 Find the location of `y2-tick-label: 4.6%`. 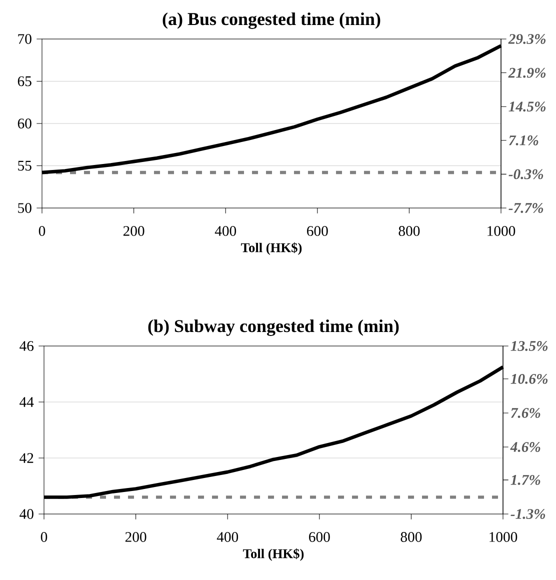

y2-tick-label: 4.6% is located at coordinates (525, 447).